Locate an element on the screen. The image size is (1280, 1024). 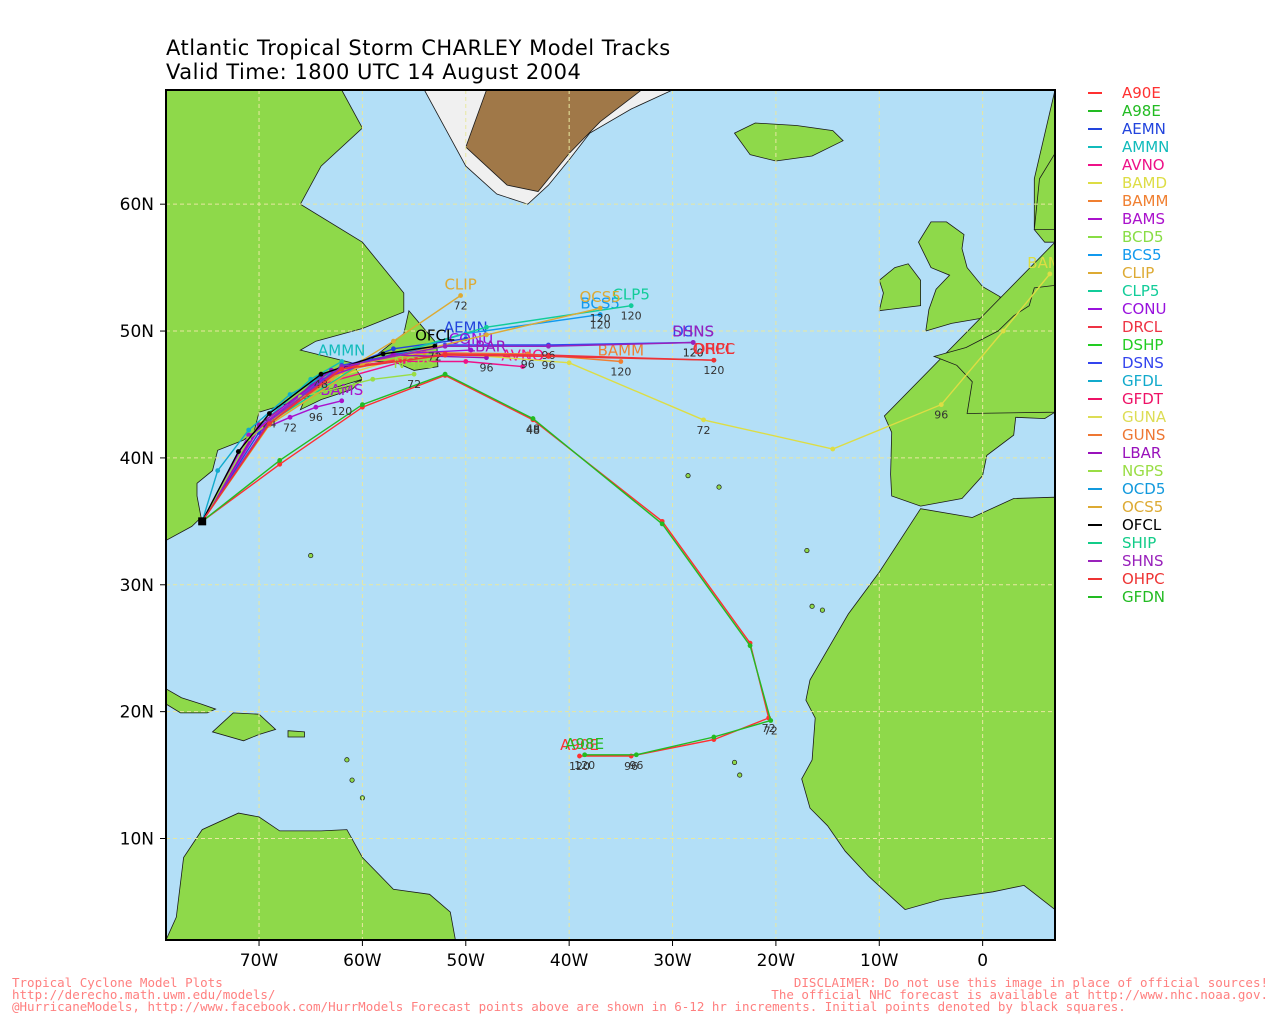
legend-label: GUNS is located at coordinates (1144, 435).